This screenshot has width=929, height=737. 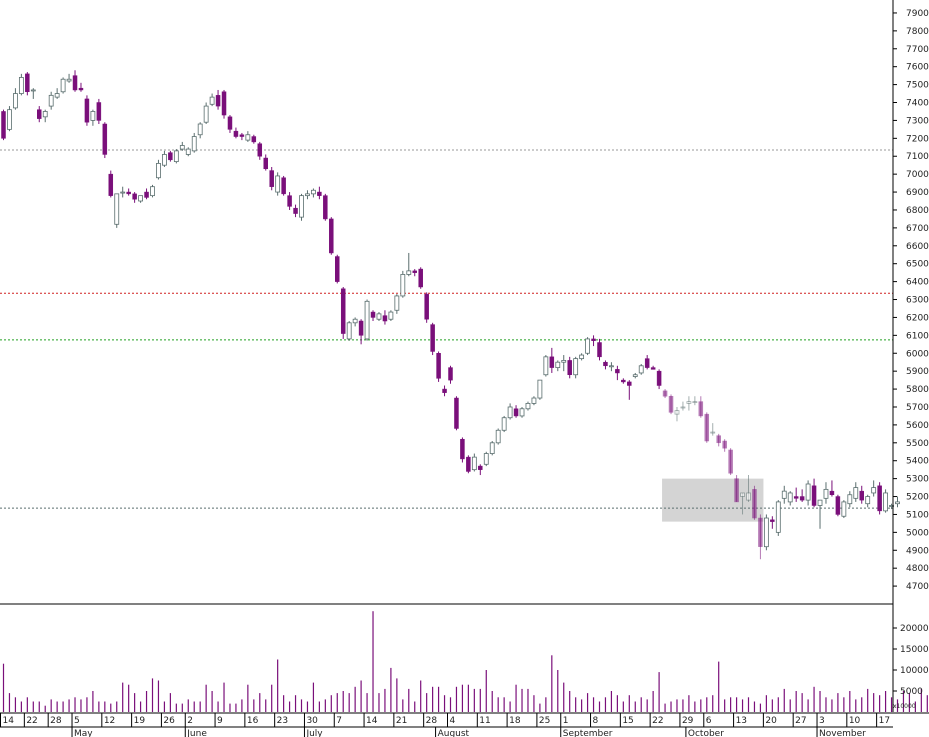 What do you see at coordinates (917, 157) in the screenshot?
I see `price-tick-label: 7100` at bounding box center [917, 157].